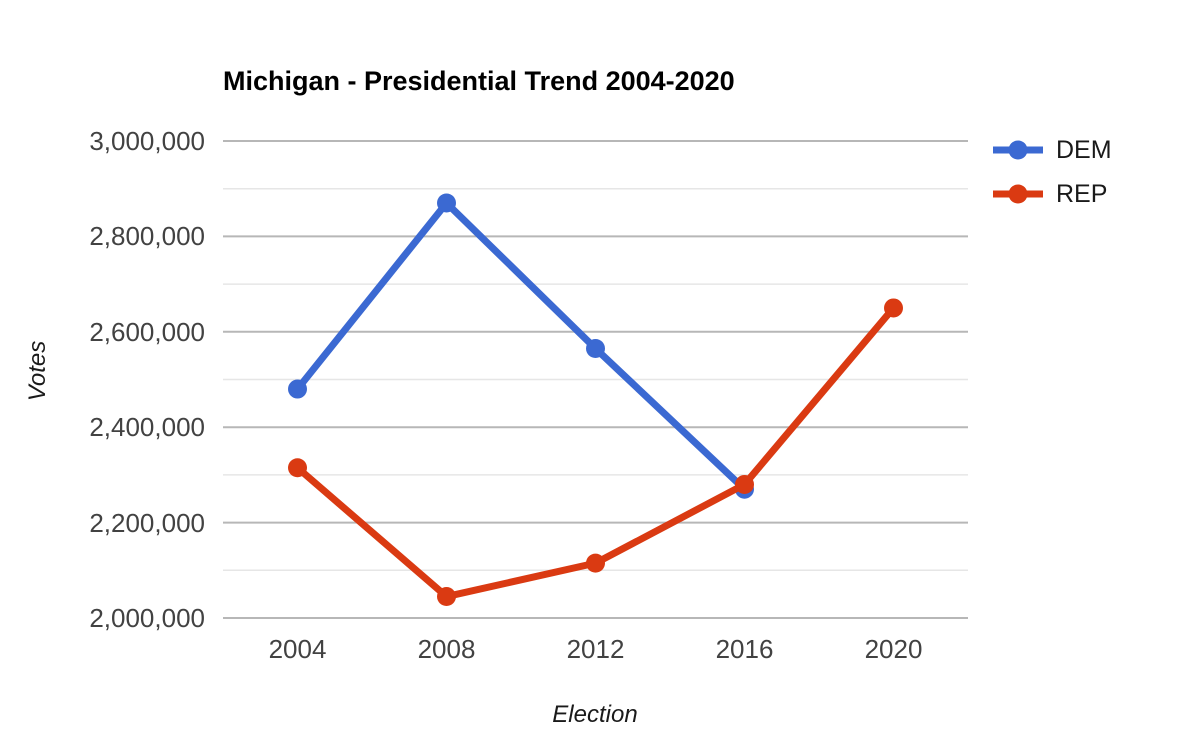  I want to click on data-point-rep-2004, so click(297, 468).